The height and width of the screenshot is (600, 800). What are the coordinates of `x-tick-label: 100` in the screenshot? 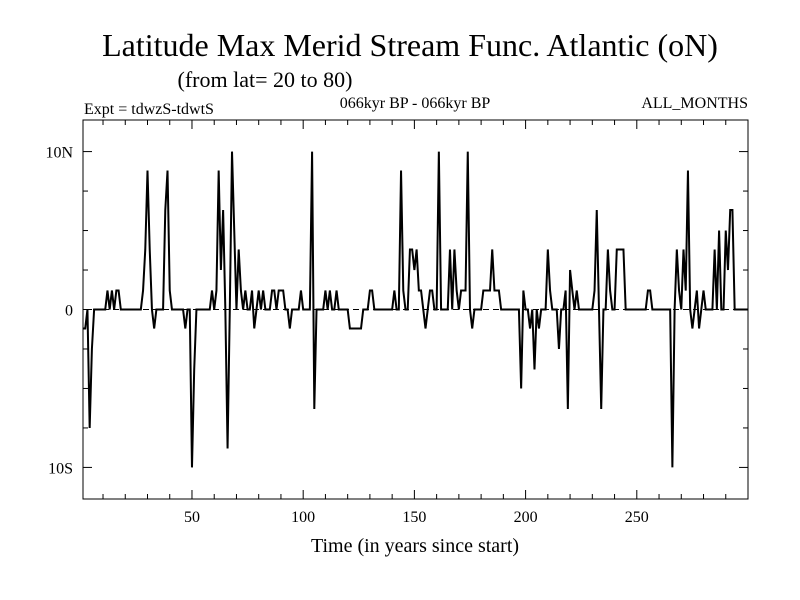 It's located at (303, 517).